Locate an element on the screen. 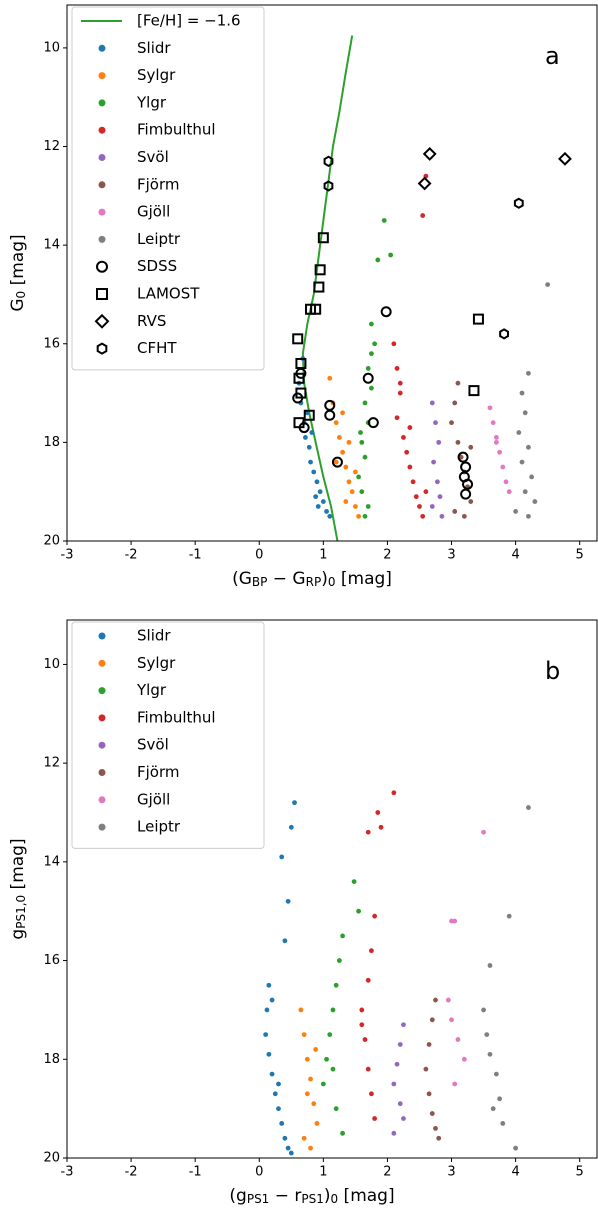 This screenshot has height=1214, width=598. x-tick-label: 0 is located at coordinates (259, 1172).